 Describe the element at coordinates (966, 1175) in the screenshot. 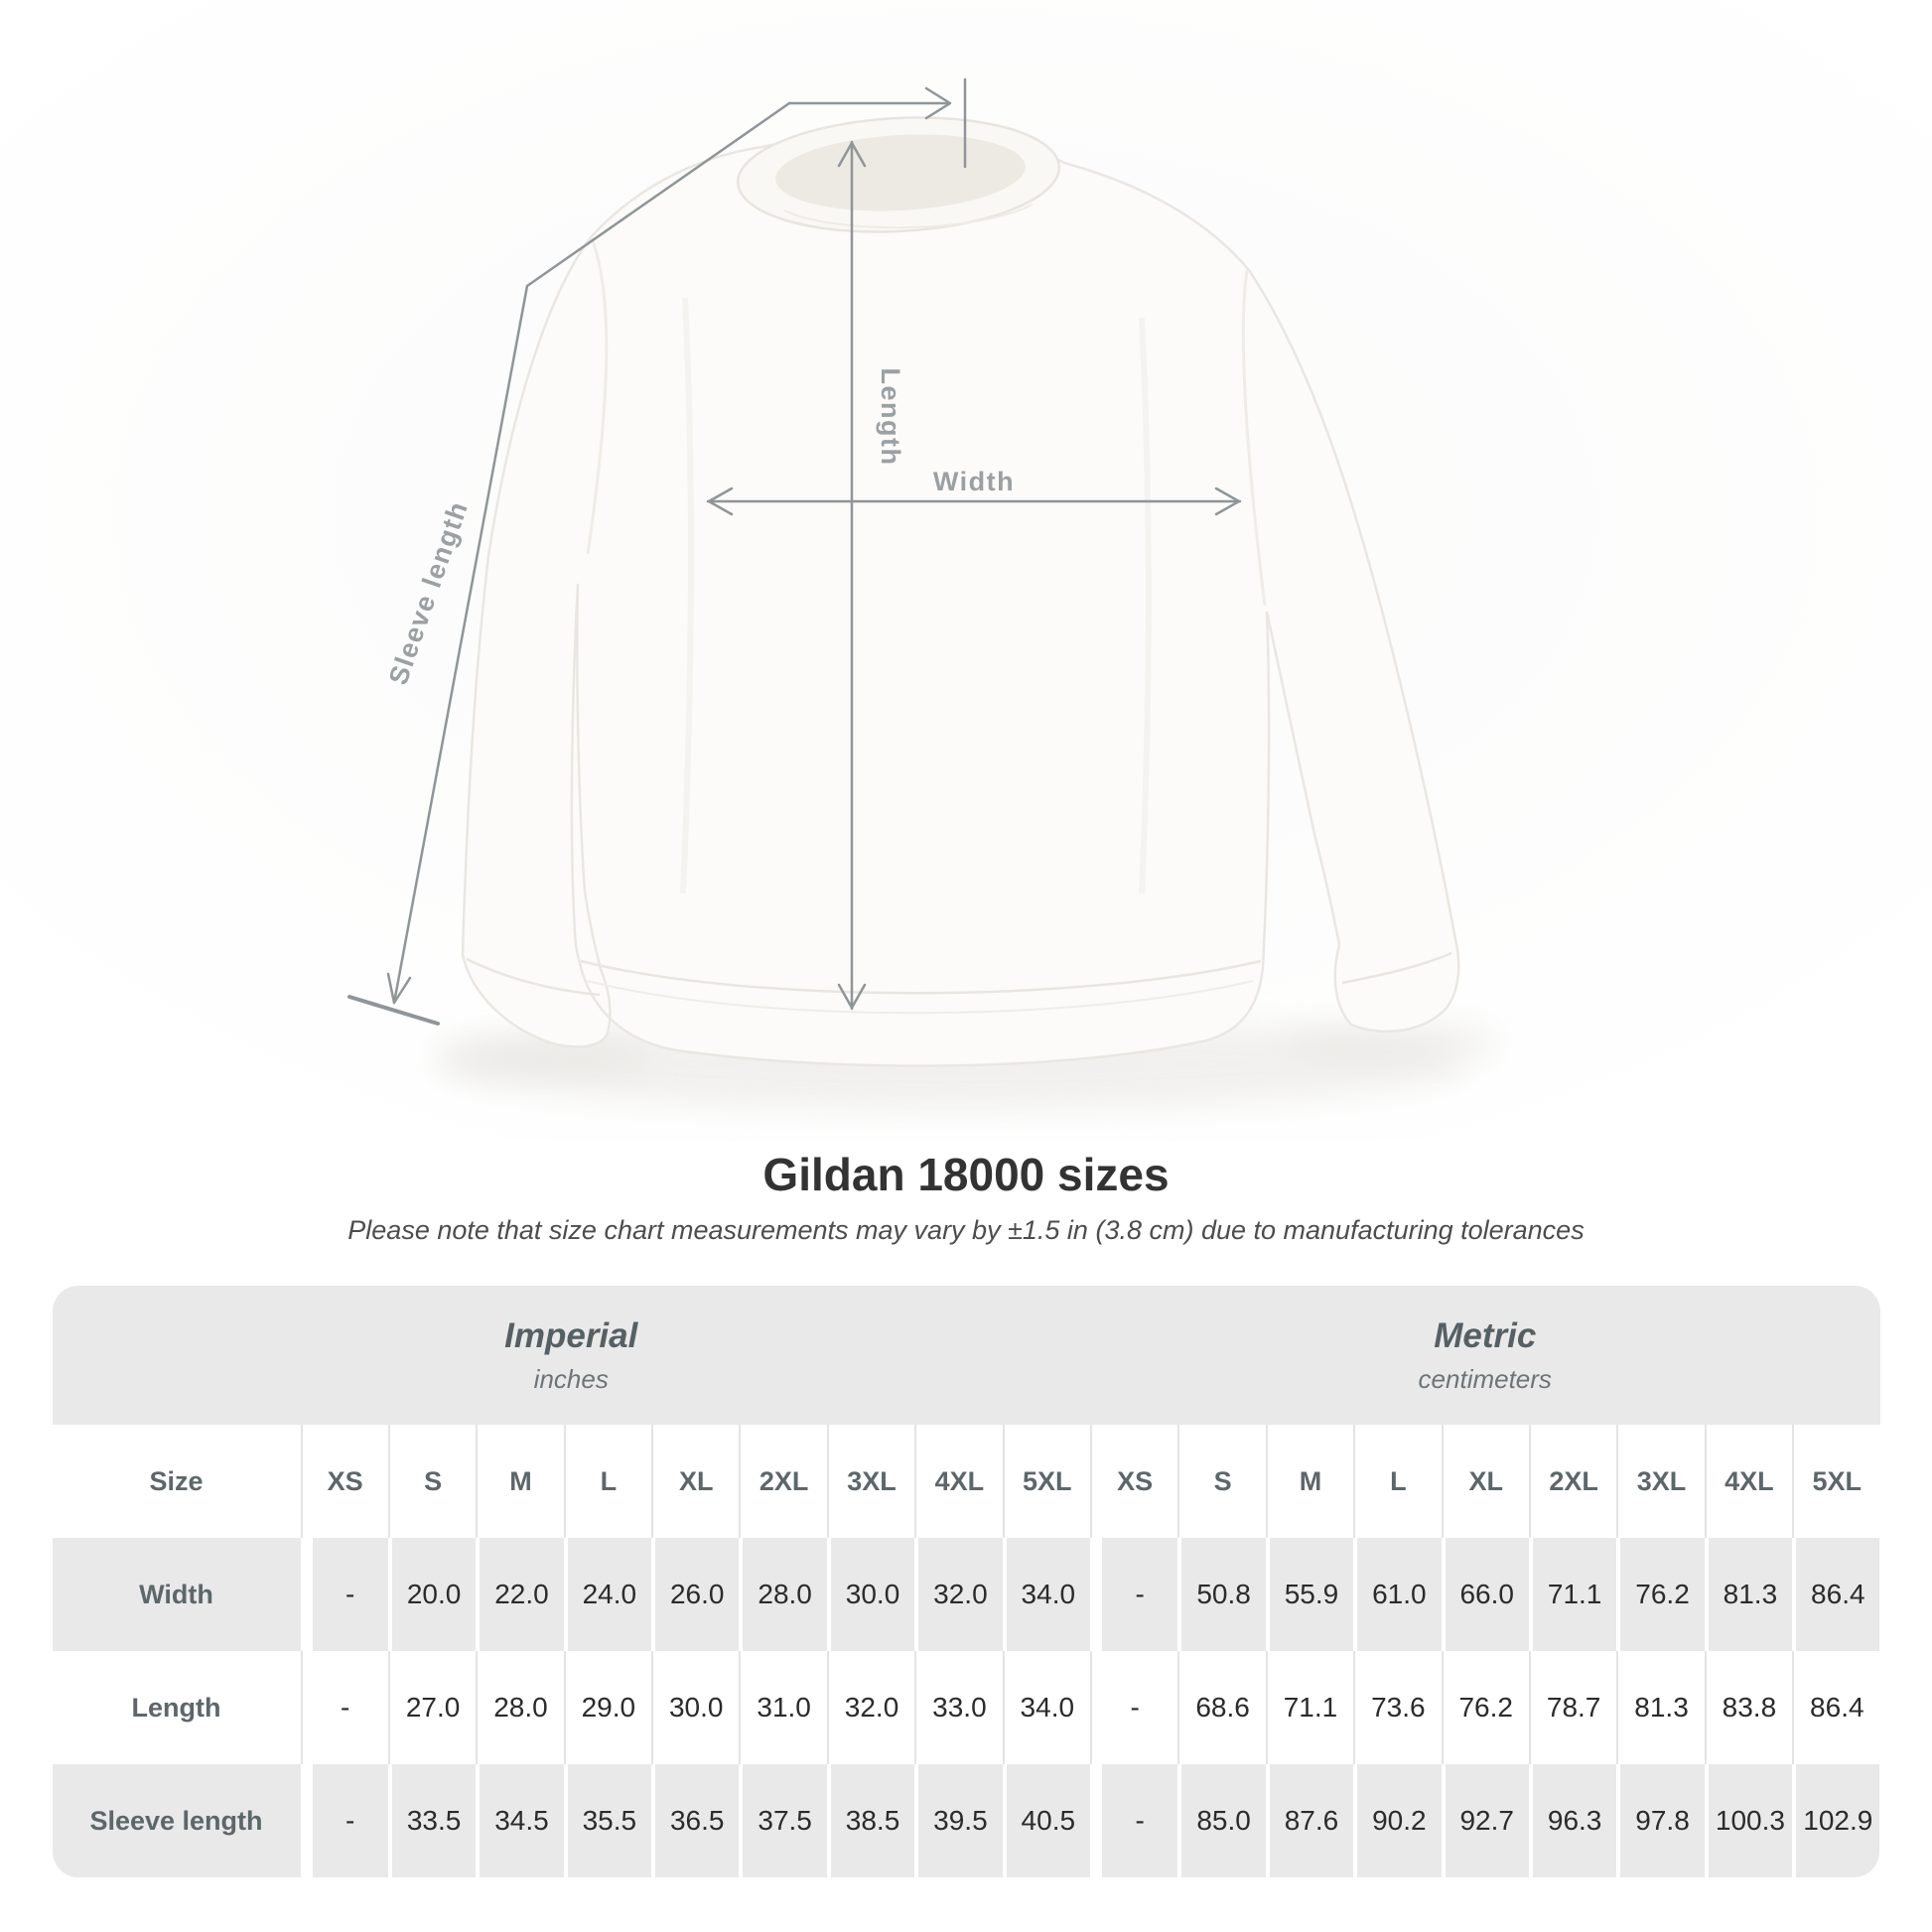

I see `page-title: Gildan 18000 sizes` at that location.